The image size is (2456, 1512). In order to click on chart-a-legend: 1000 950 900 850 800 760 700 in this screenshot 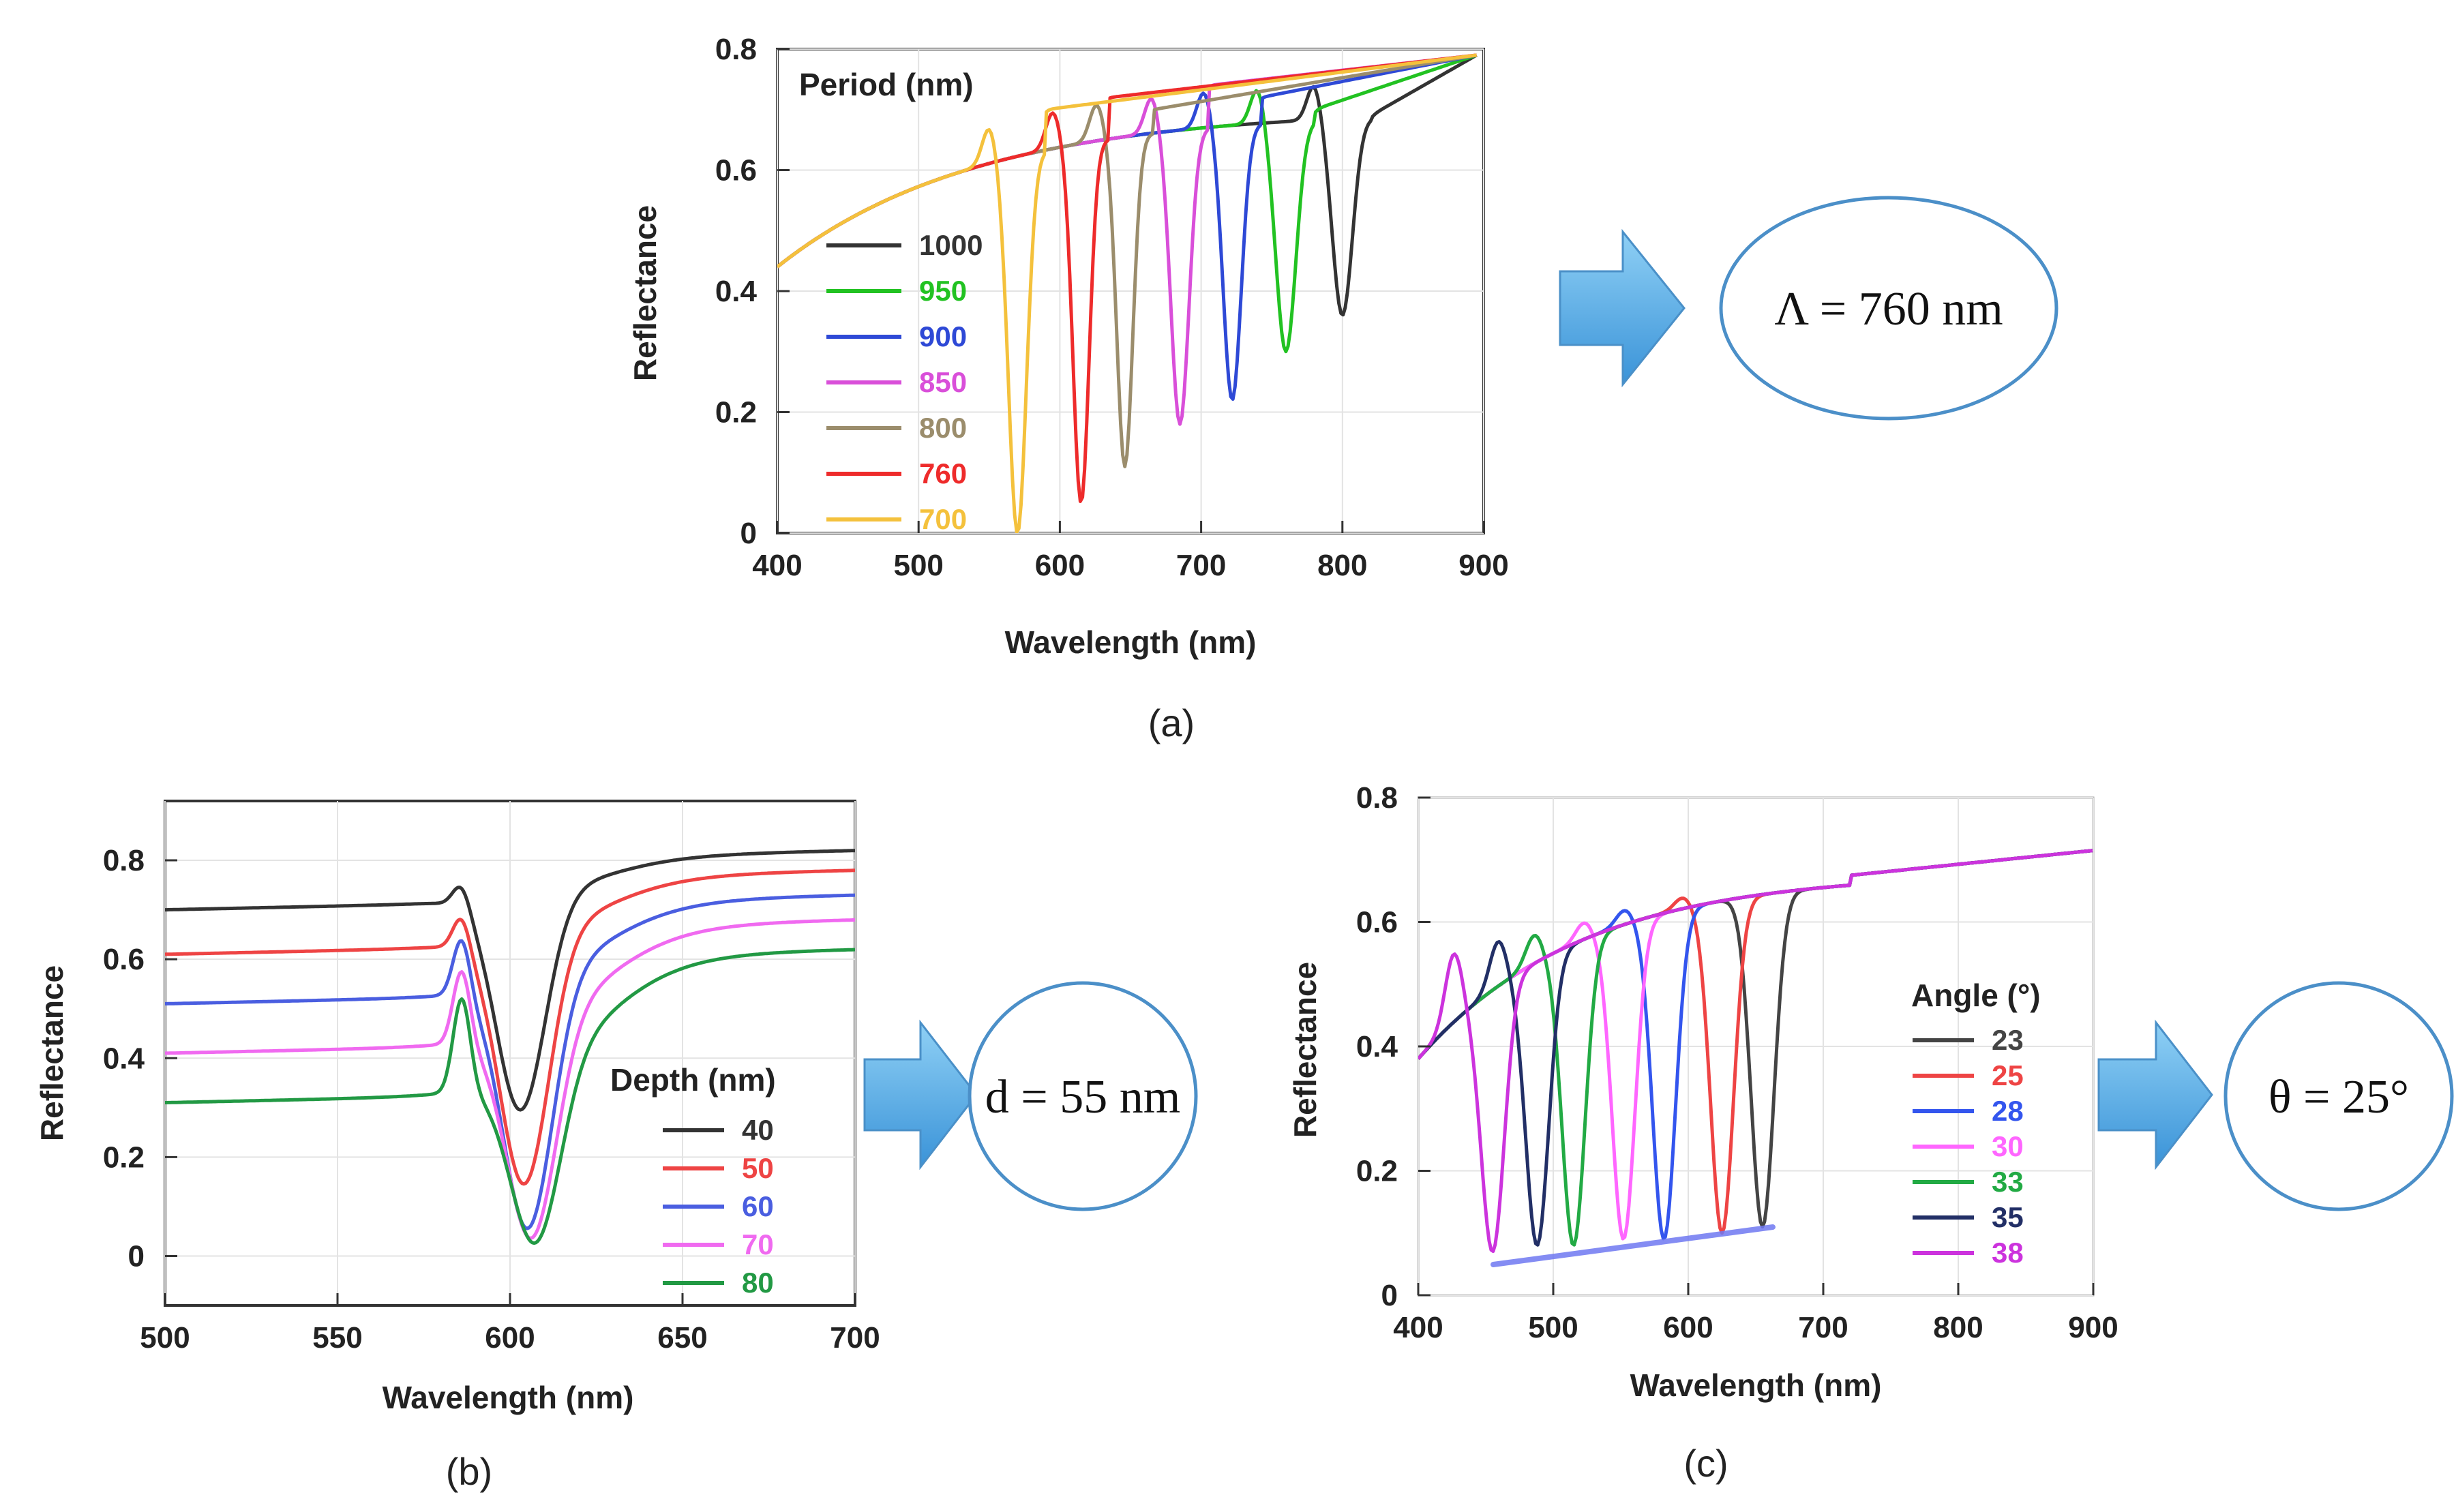, I will do `click(904, 382)`.